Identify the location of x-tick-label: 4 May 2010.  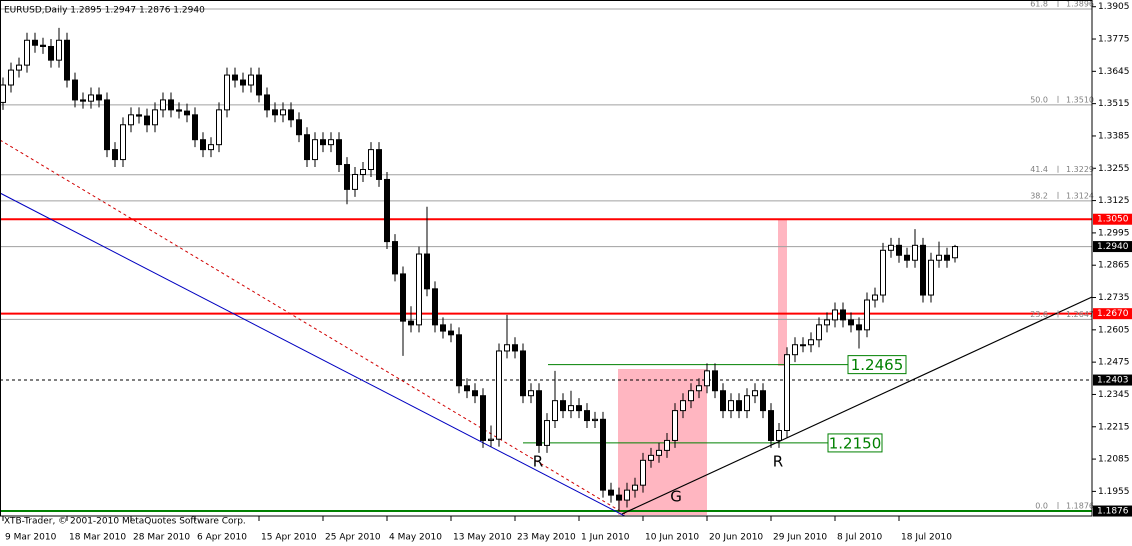
(415, 538).